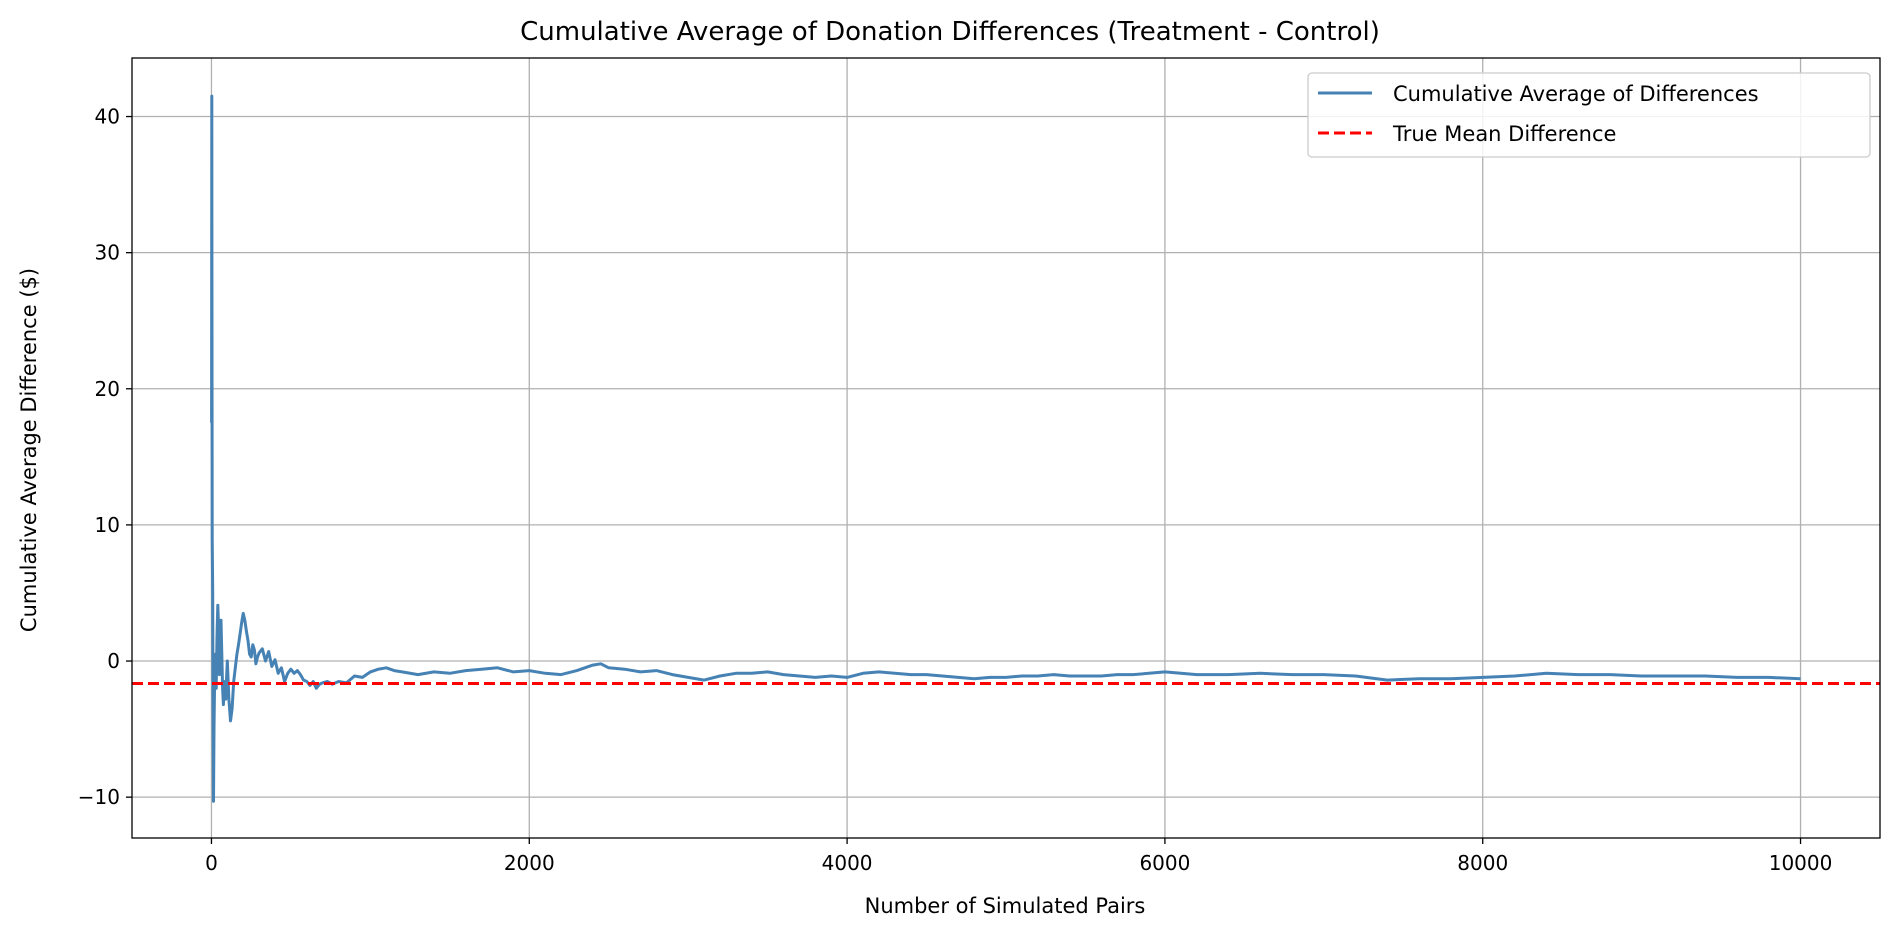  Describe the element at coordinates (107, 253) in the screenshot. I see `y-tick-label: 30` at that location.